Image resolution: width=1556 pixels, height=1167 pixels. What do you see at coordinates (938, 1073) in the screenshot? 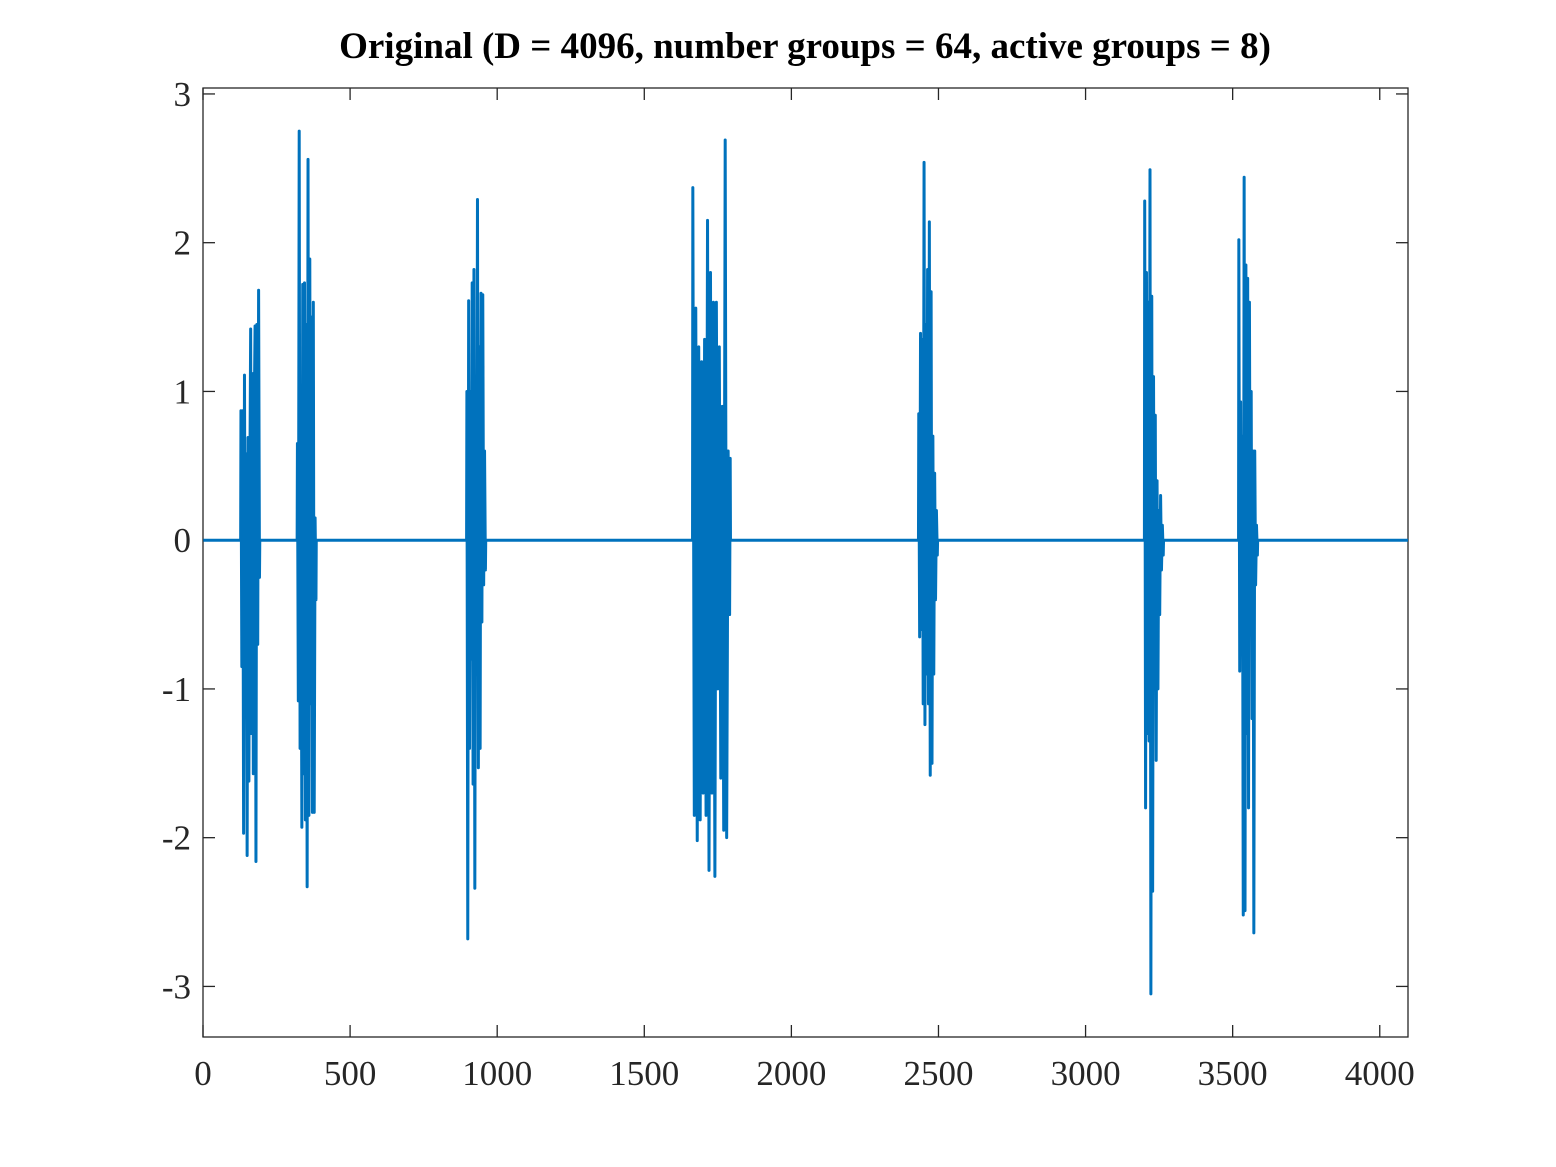
I see `x-tick-label: 2500` at bounding box center [938, 1073].